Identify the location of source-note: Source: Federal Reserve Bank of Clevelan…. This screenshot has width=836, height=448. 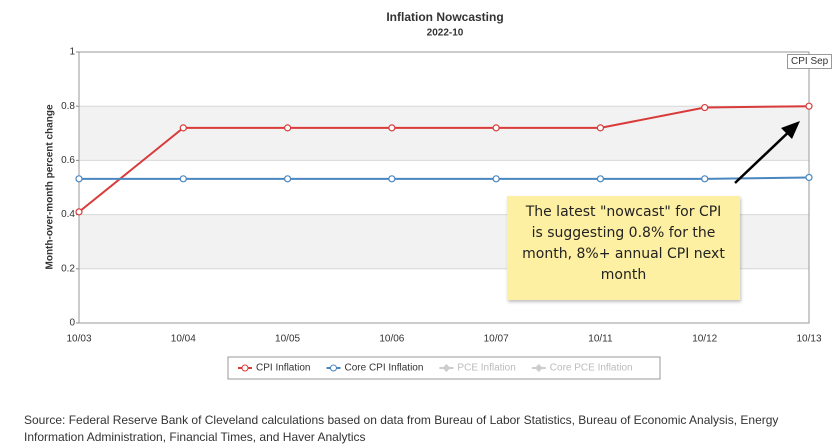
(401, 428).